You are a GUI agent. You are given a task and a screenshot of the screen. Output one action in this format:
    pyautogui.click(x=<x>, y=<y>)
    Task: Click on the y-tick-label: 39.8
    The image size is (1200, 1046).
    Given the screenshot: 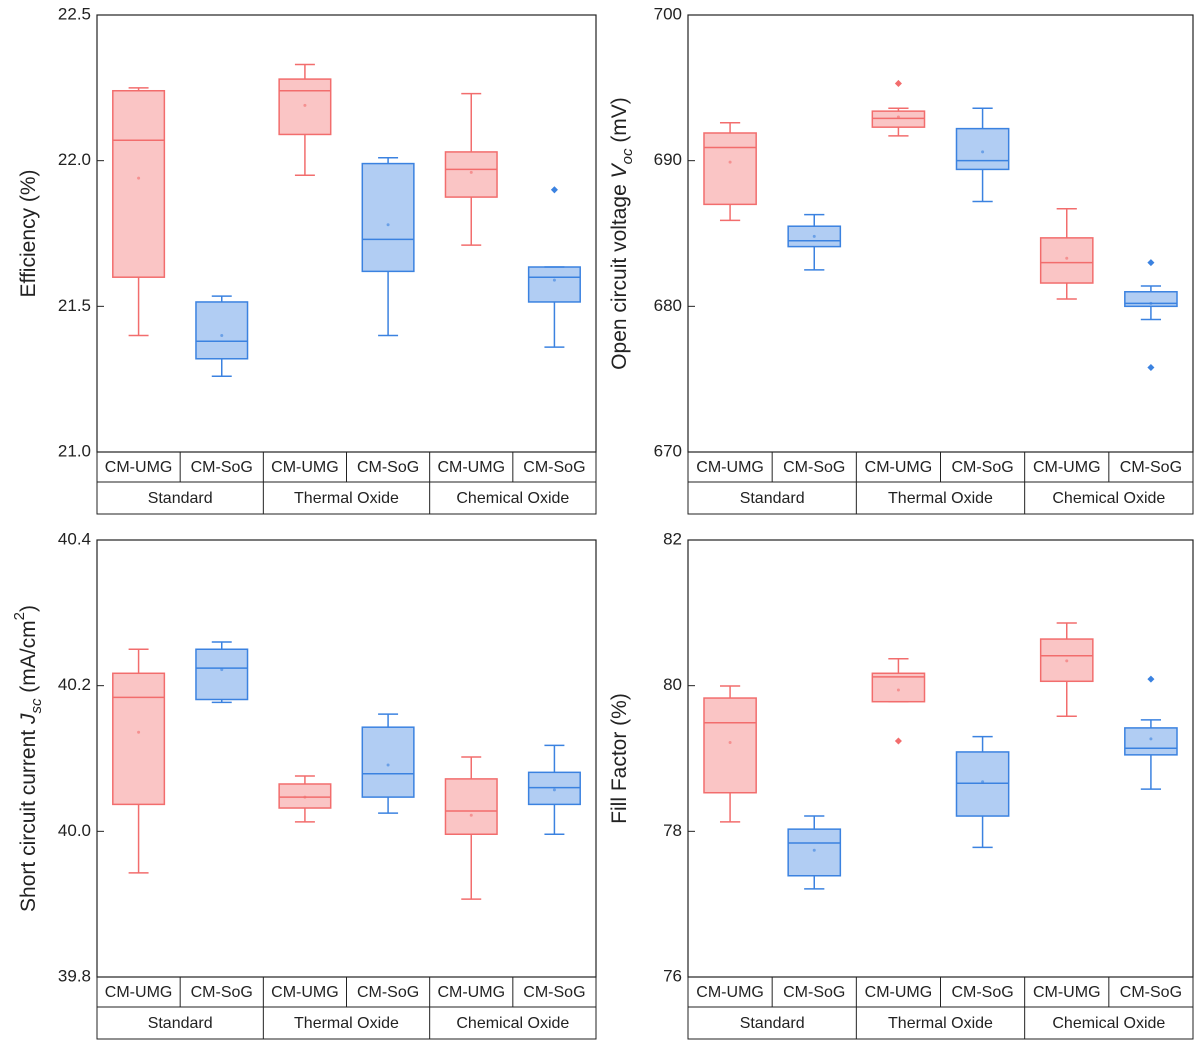 What is the action you would take?
    pyautogui.click(x=74, y=975)
    